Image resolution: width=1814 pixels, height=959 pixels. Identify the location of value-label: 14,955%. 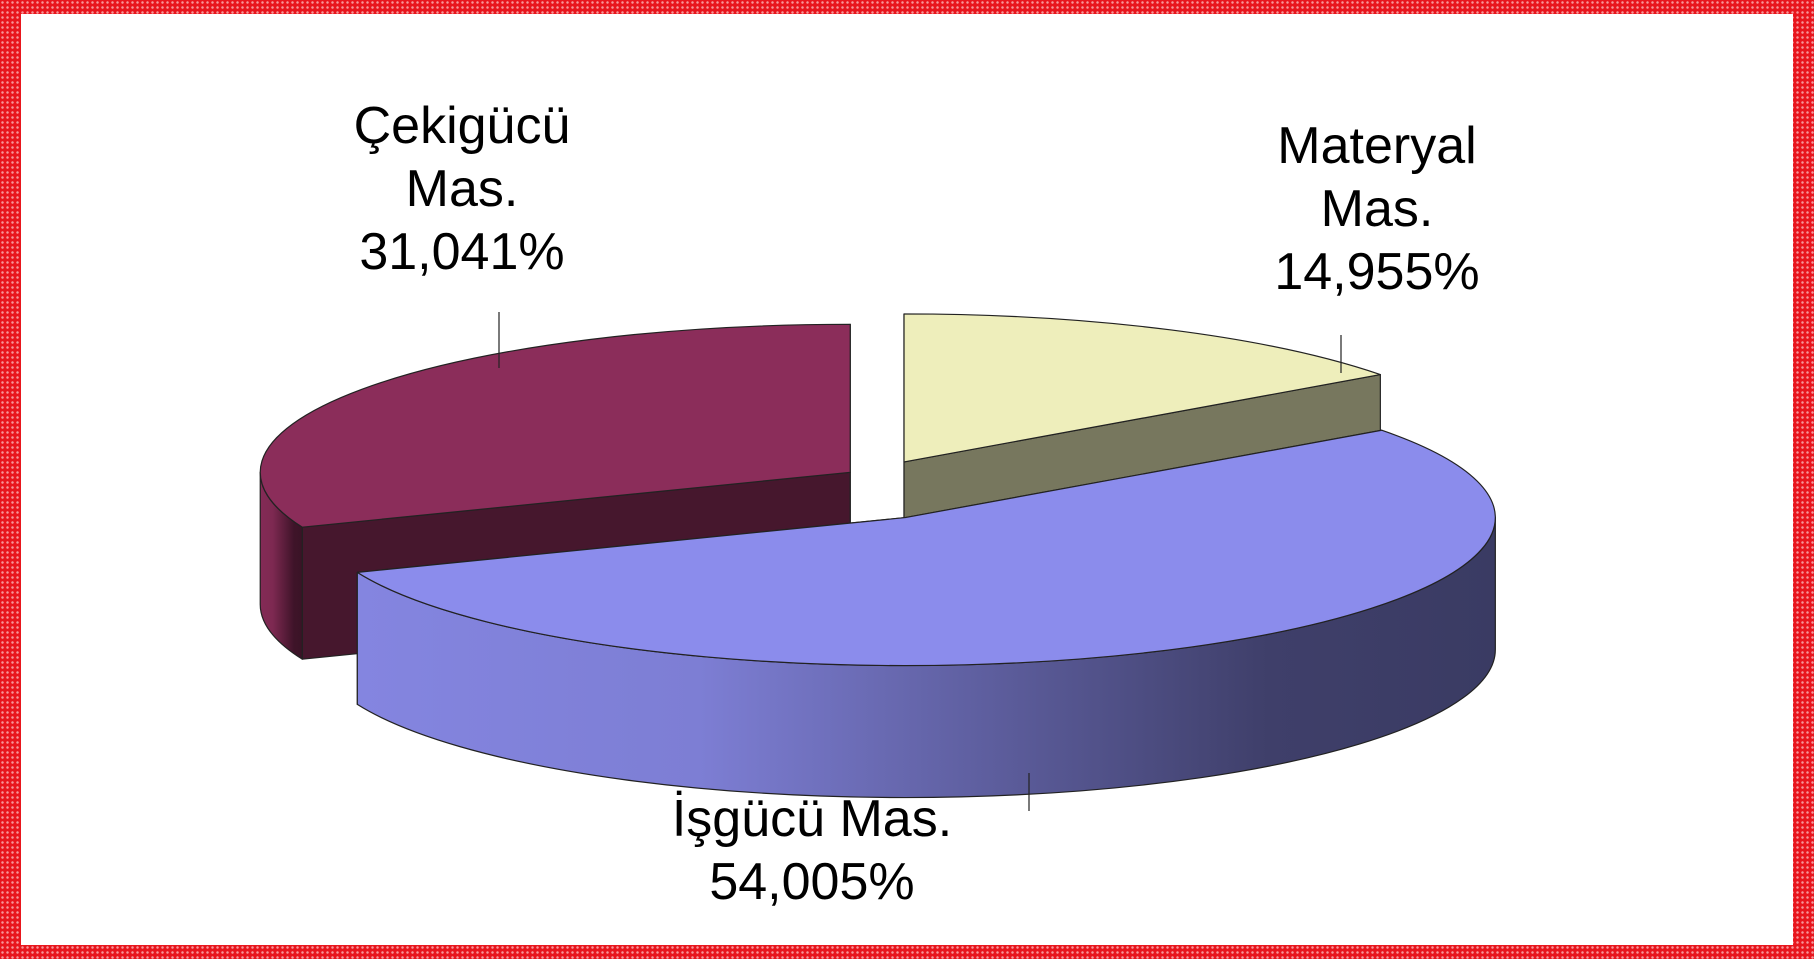
(1377, 272).